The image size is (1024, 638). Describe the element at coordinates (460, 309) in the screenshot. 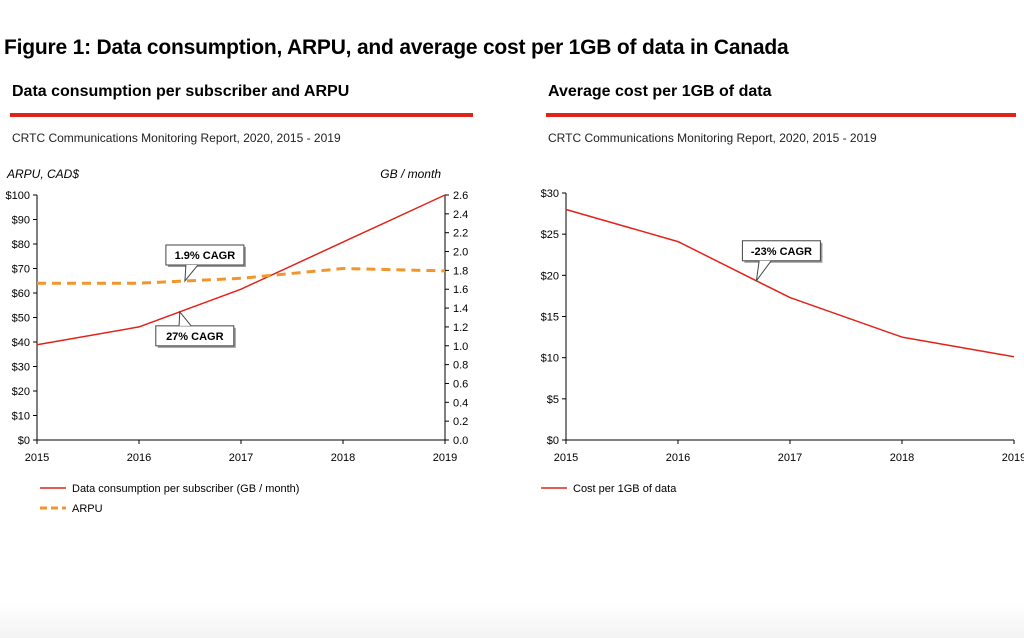

I see `right-y-tick-label: 1.4` at that location.